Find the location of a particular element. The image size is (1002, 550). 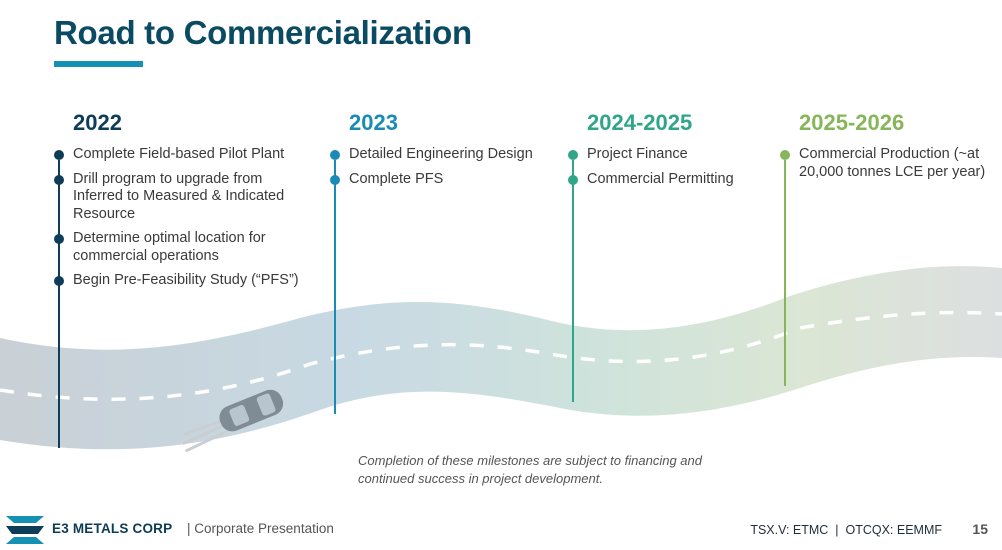

footer-brand: E3 METALS CORP is located at coordinates (112, 528).